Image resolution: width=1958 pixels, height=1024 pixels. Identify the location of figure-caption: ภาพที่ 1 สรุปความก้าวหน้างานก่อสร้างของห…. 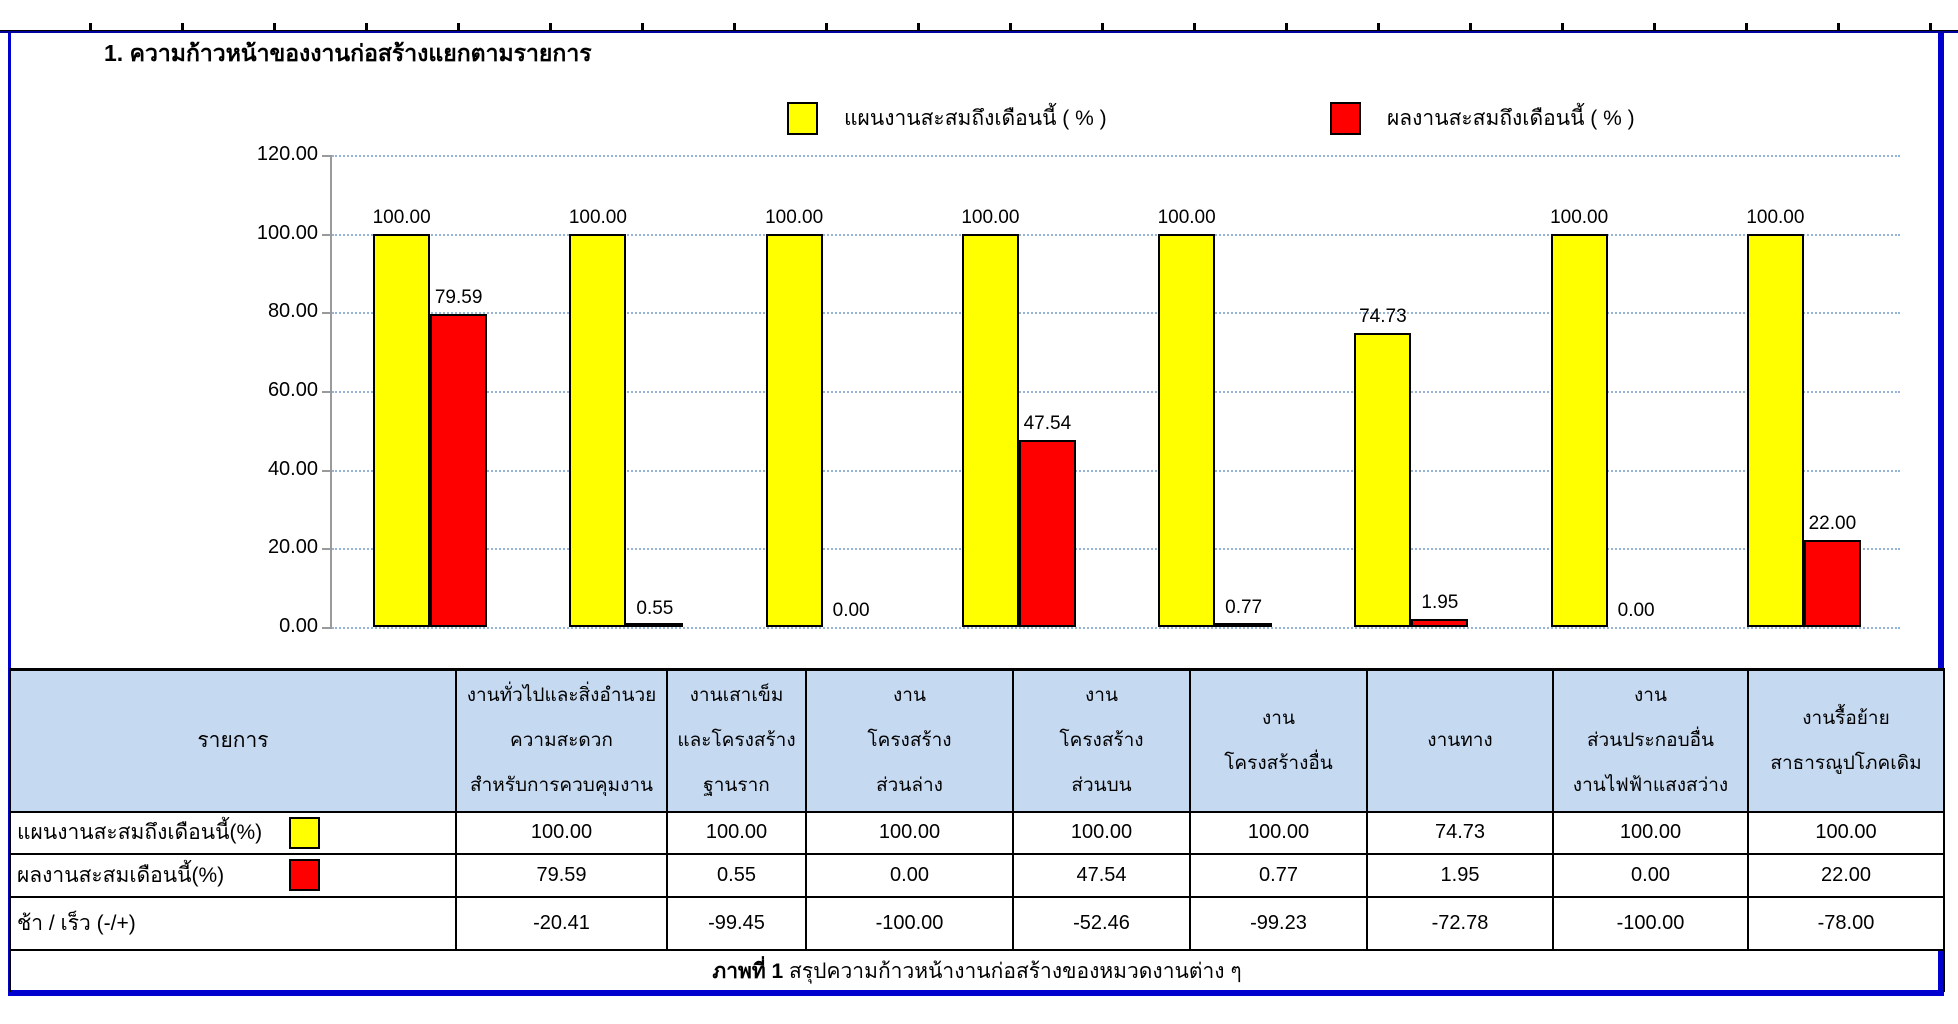
(977, 970).